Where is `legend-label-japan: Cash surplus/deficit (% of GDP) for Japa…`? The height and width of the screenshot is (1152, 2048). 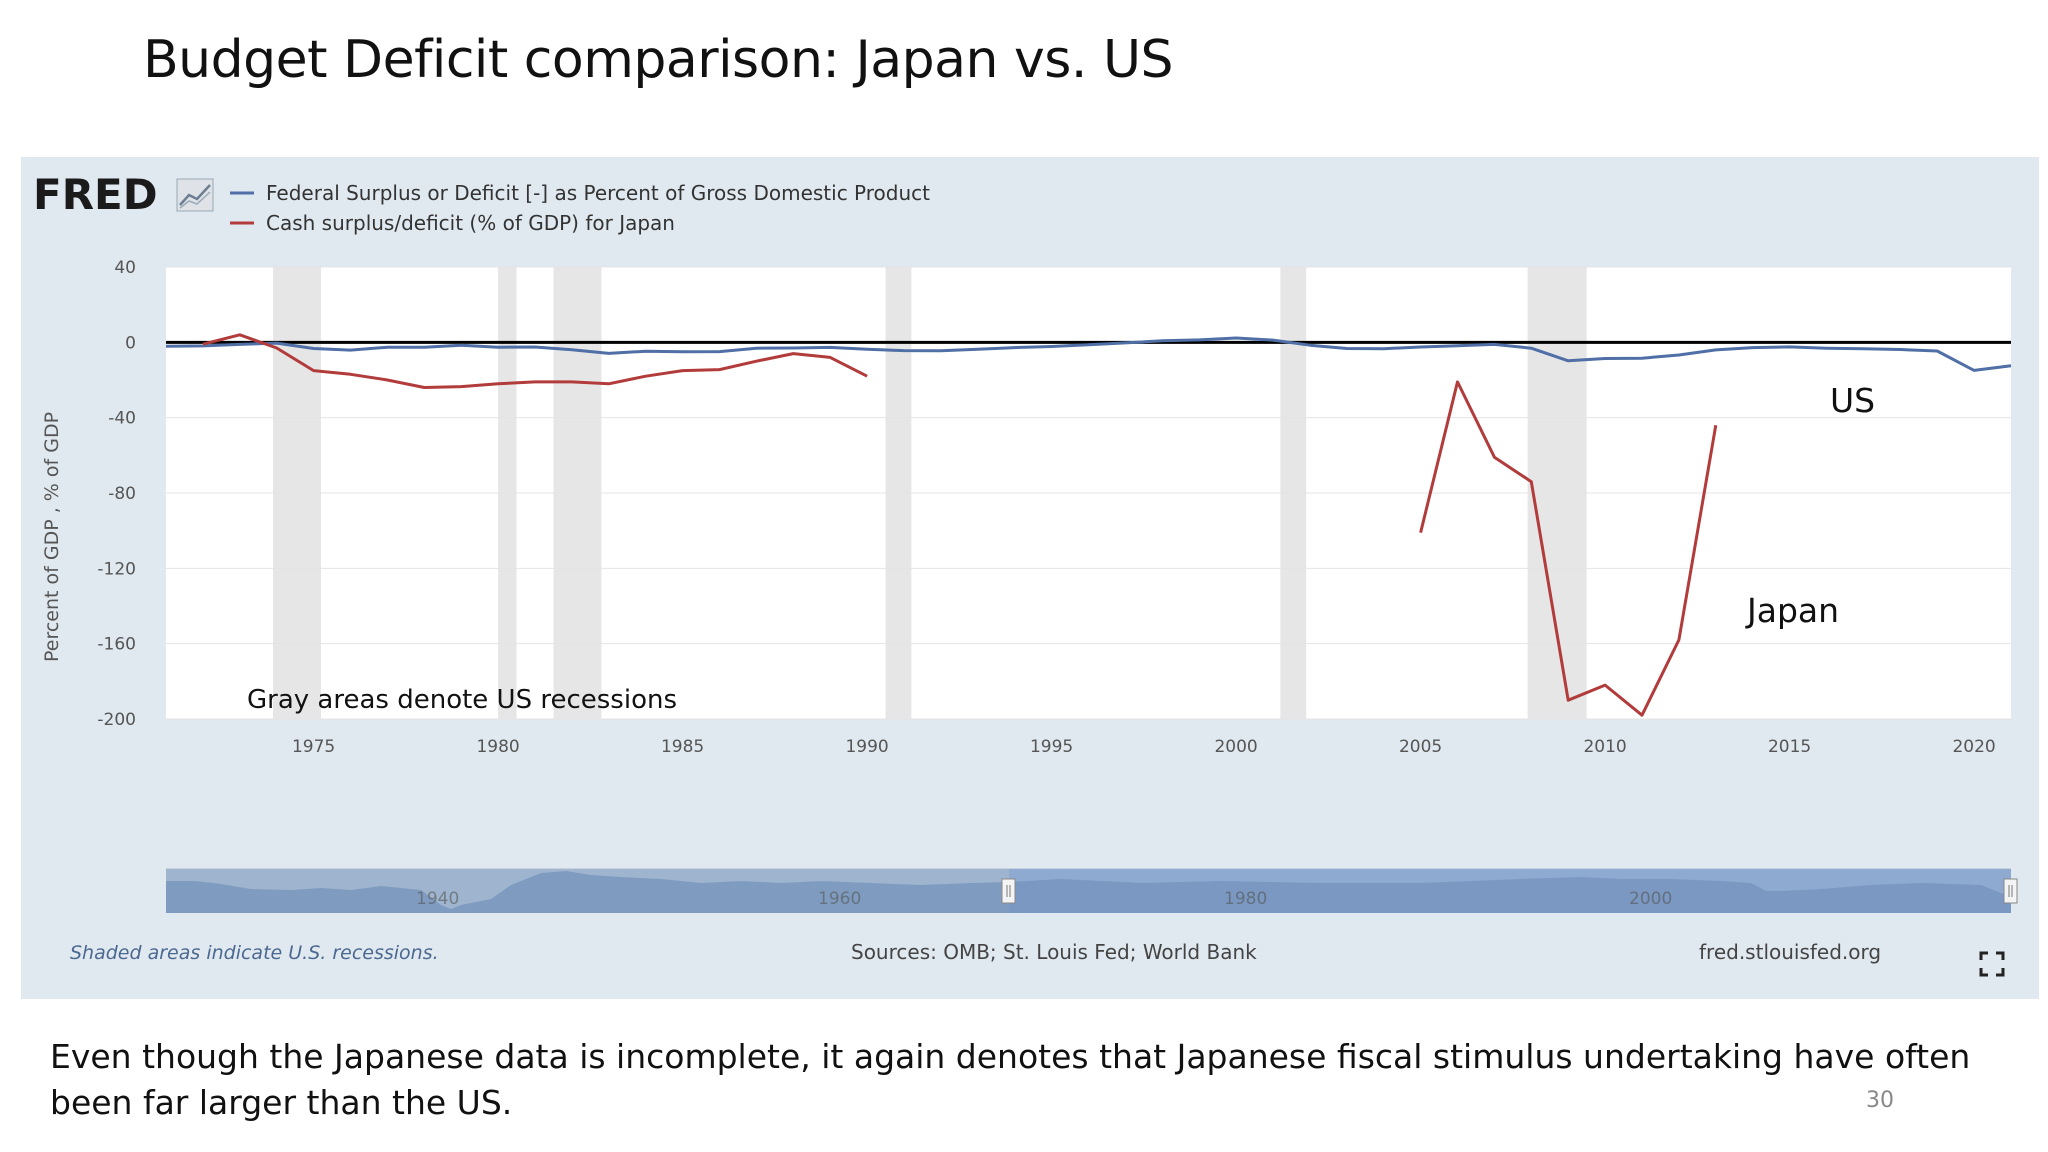 legend-label-japan: Cash surplus/deficit (% of GDP) for Japa… is located at coordinates (470, 223).